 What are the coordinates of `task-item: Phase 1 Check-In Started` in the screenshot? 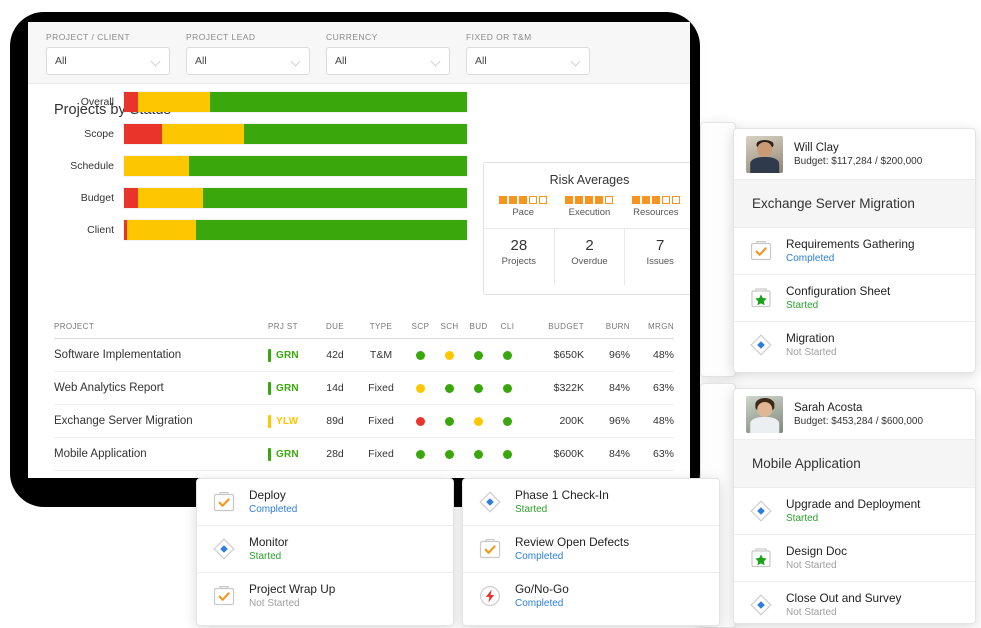 It's located at (591, 502).